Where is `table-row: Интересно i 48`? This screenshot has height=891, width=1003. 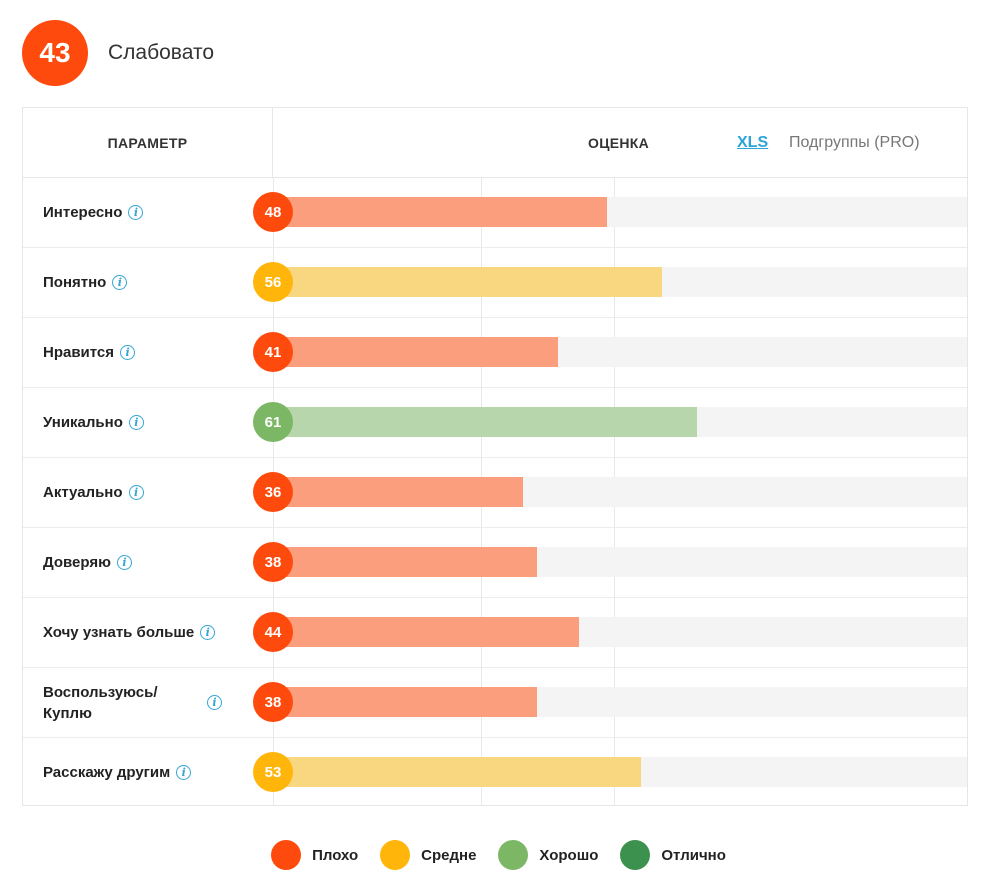 table-row: Интересно i 48 is located at coordinates (495, 213).